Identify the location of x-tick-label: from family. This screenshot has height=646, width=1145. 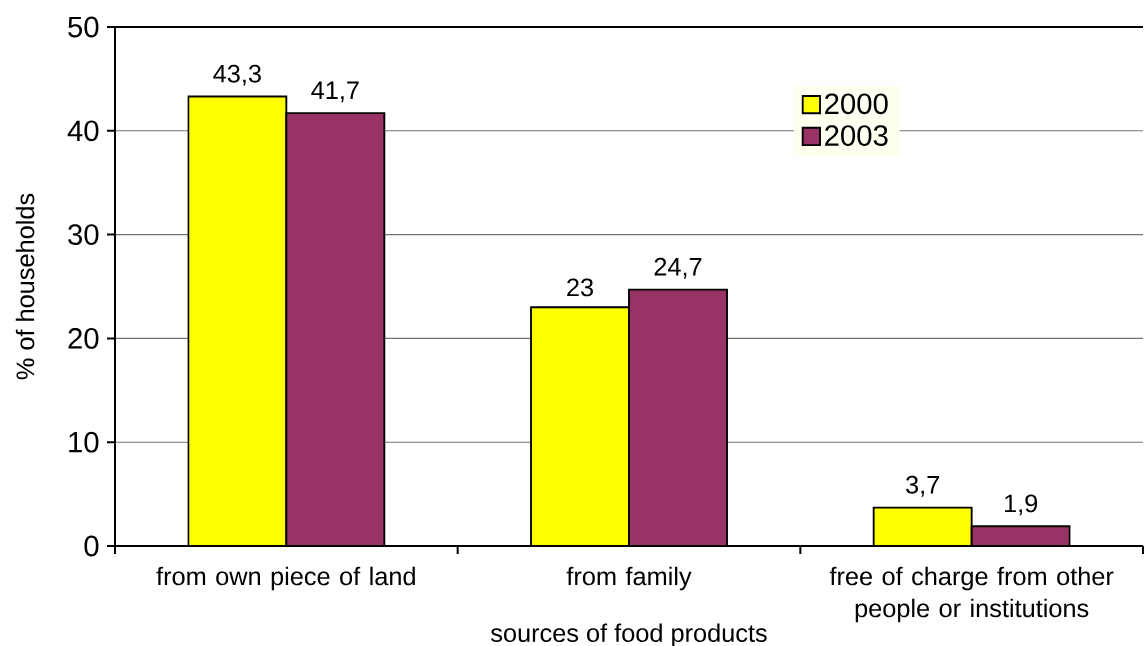
(629, 578).